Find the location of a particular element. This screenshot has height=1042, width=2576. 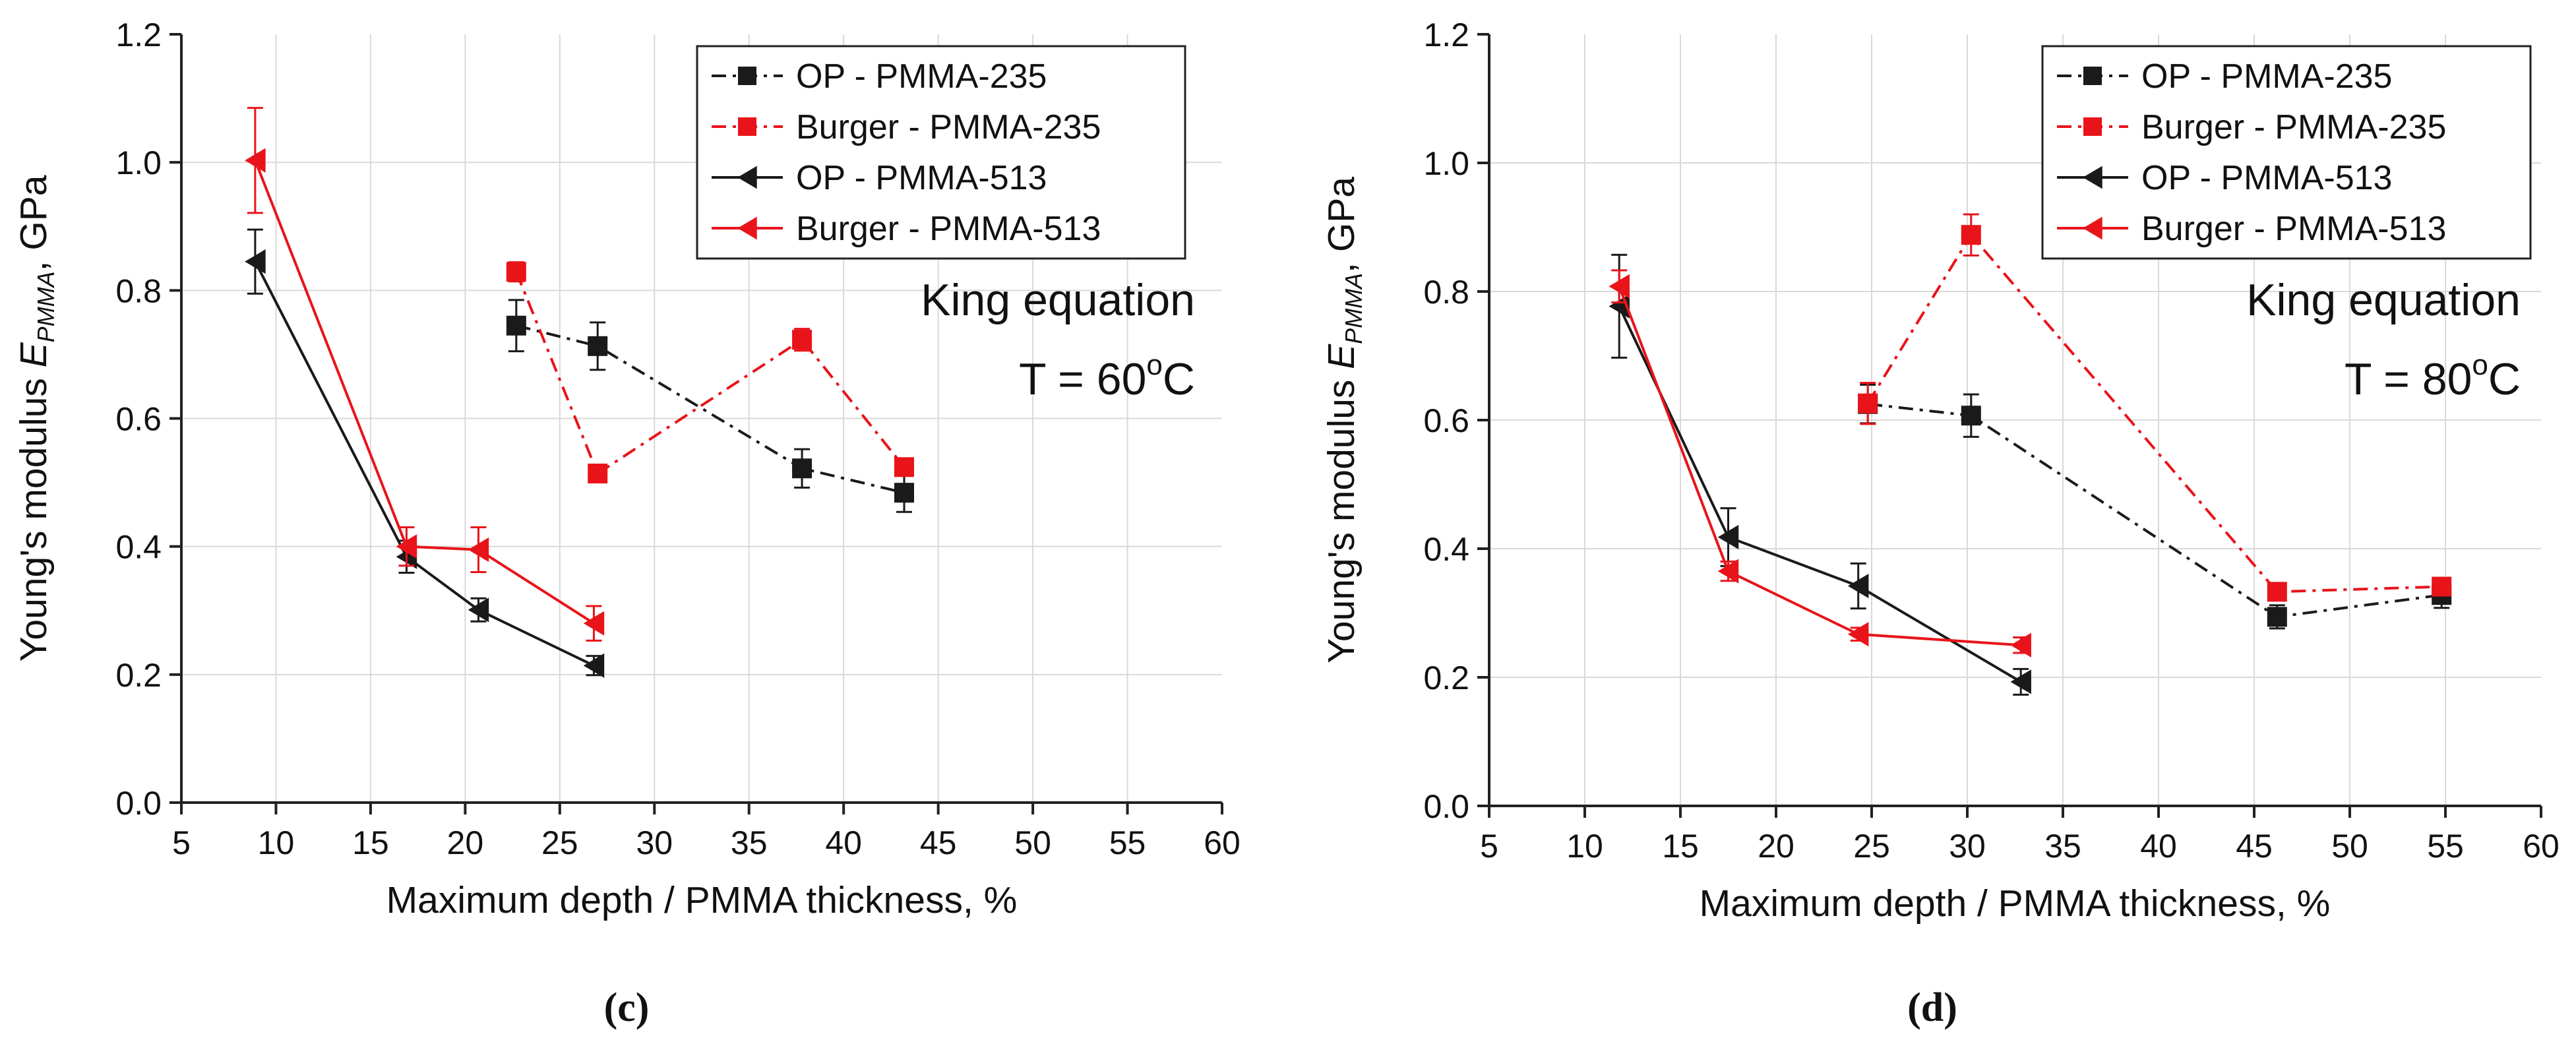

legend-box is located at coordinates (941, 152).